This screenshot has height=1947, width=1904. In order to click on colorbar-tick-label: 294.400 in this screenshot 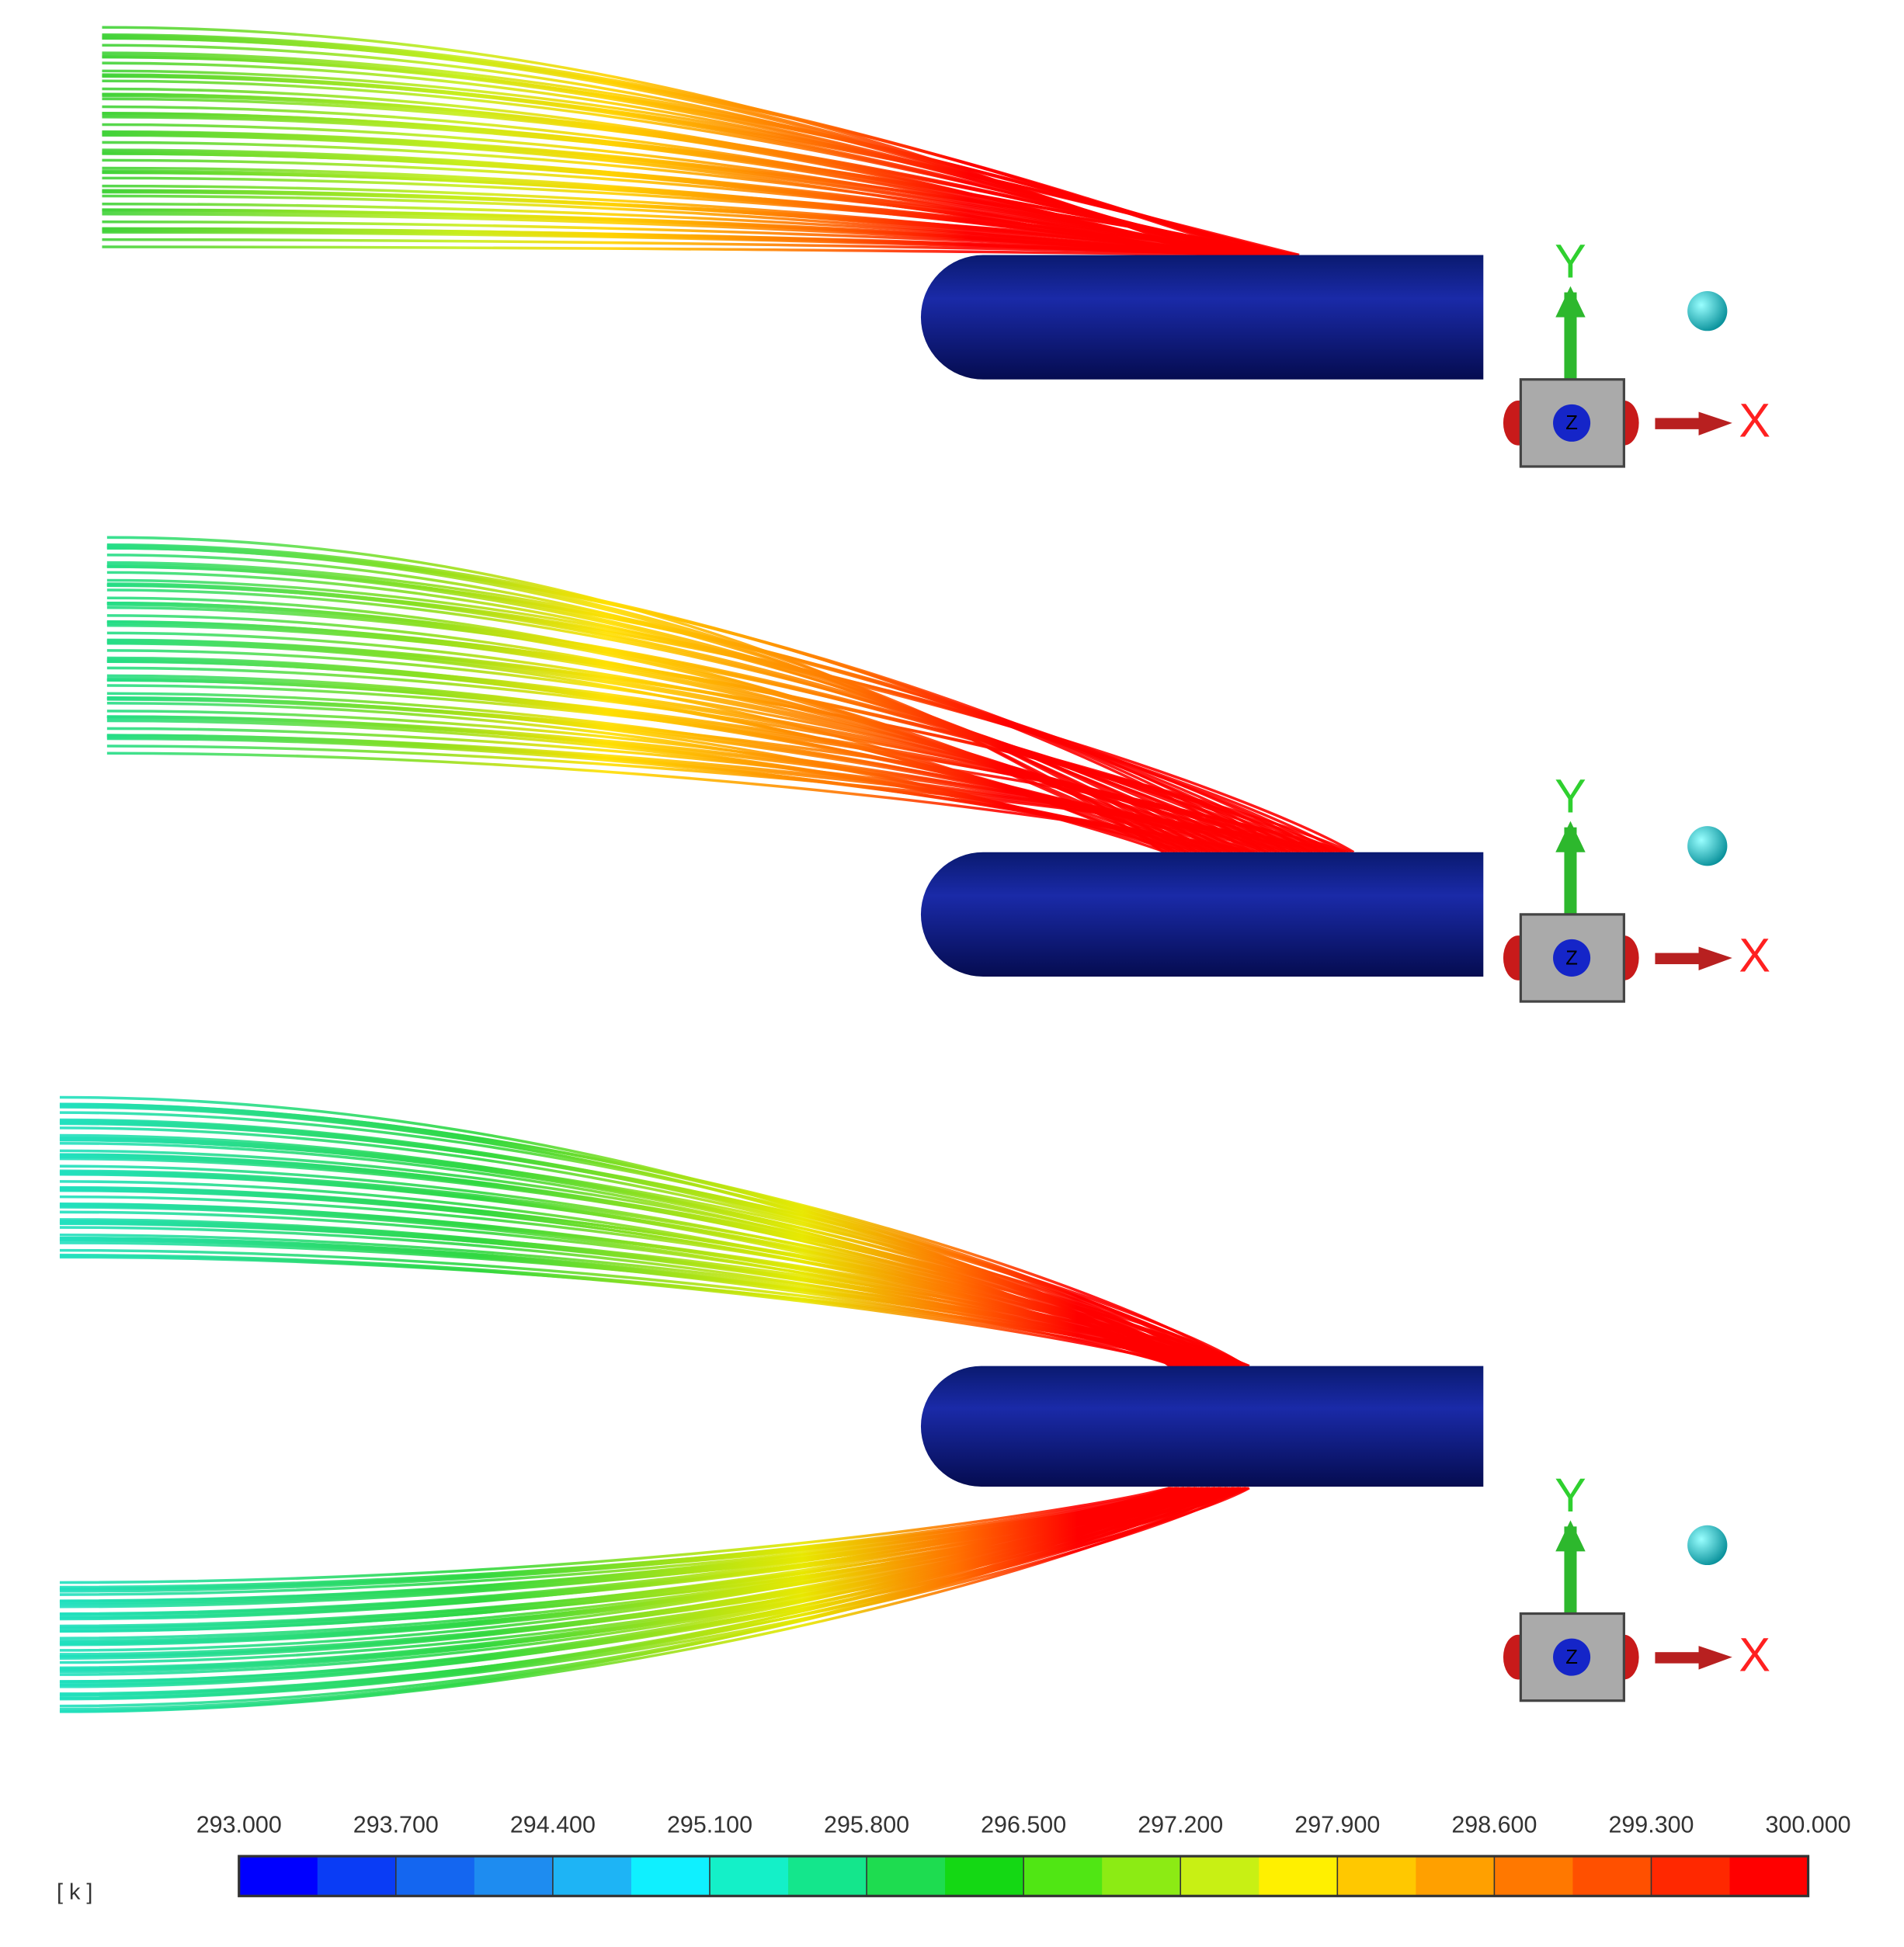, I will do `click(553, 1825)`.